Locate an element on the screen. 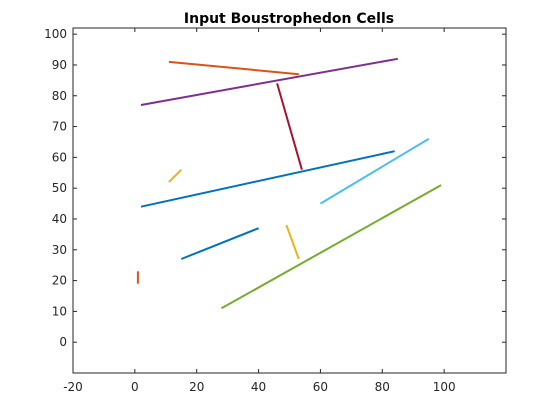 The height and width of the screenshot is (420, 560). x-tick-label: 80 is located at coordinates (382, 387).